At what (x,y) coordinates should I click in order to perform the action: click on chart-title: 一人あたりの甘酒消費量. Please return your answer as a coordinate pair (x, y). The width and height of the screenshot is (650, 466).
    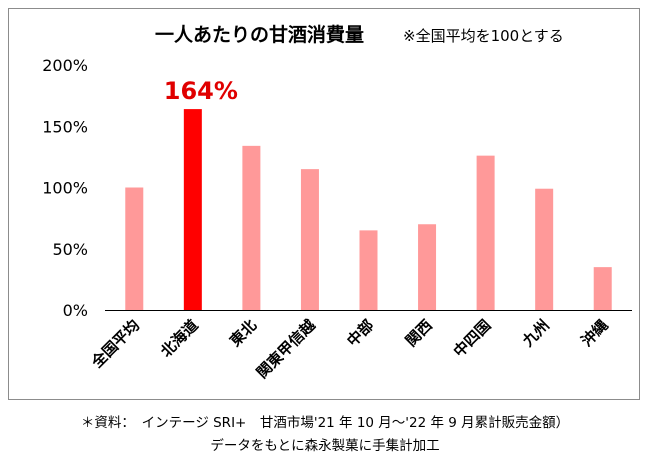
    Looking at the image, I should click on (259, 34).